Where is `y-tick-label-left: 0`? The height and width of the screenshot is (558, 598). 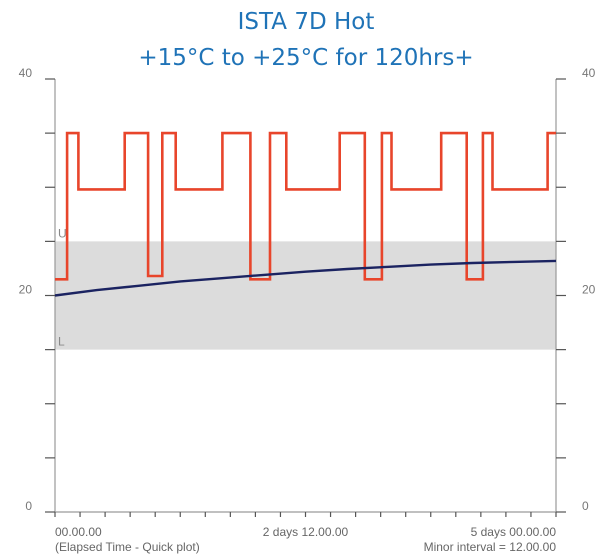
y-tick-label-left: 0 is located at coordinates (28, 506).